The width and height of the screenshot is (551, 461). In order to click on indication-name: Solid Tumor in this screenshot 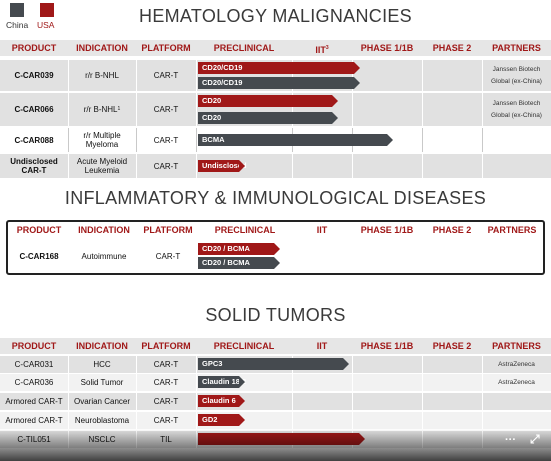, I will do `click(102, 382)`.